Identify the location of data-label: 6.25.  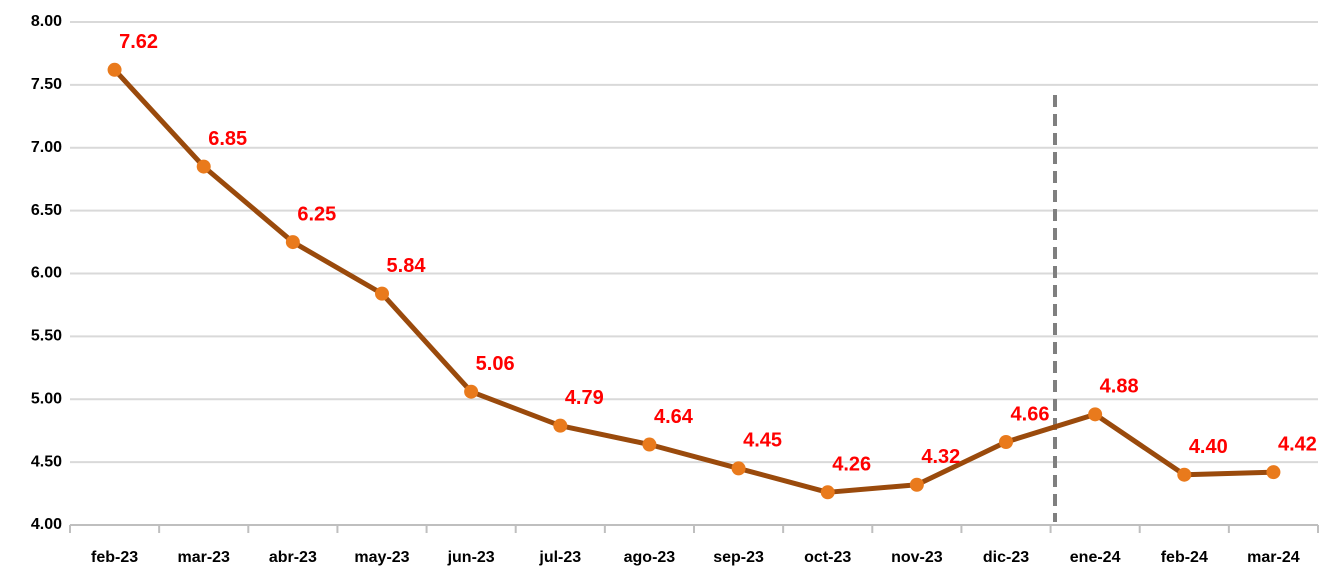
(316, 214).